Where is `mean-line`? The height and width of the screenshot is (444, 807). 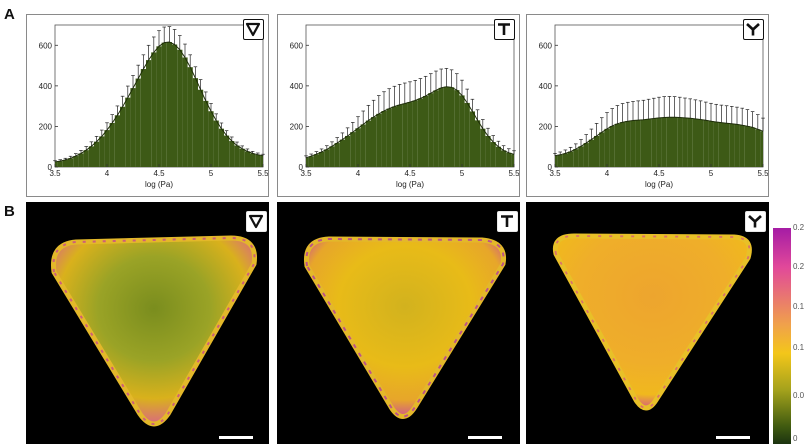 mean-line is located at coordinates (410, 122).